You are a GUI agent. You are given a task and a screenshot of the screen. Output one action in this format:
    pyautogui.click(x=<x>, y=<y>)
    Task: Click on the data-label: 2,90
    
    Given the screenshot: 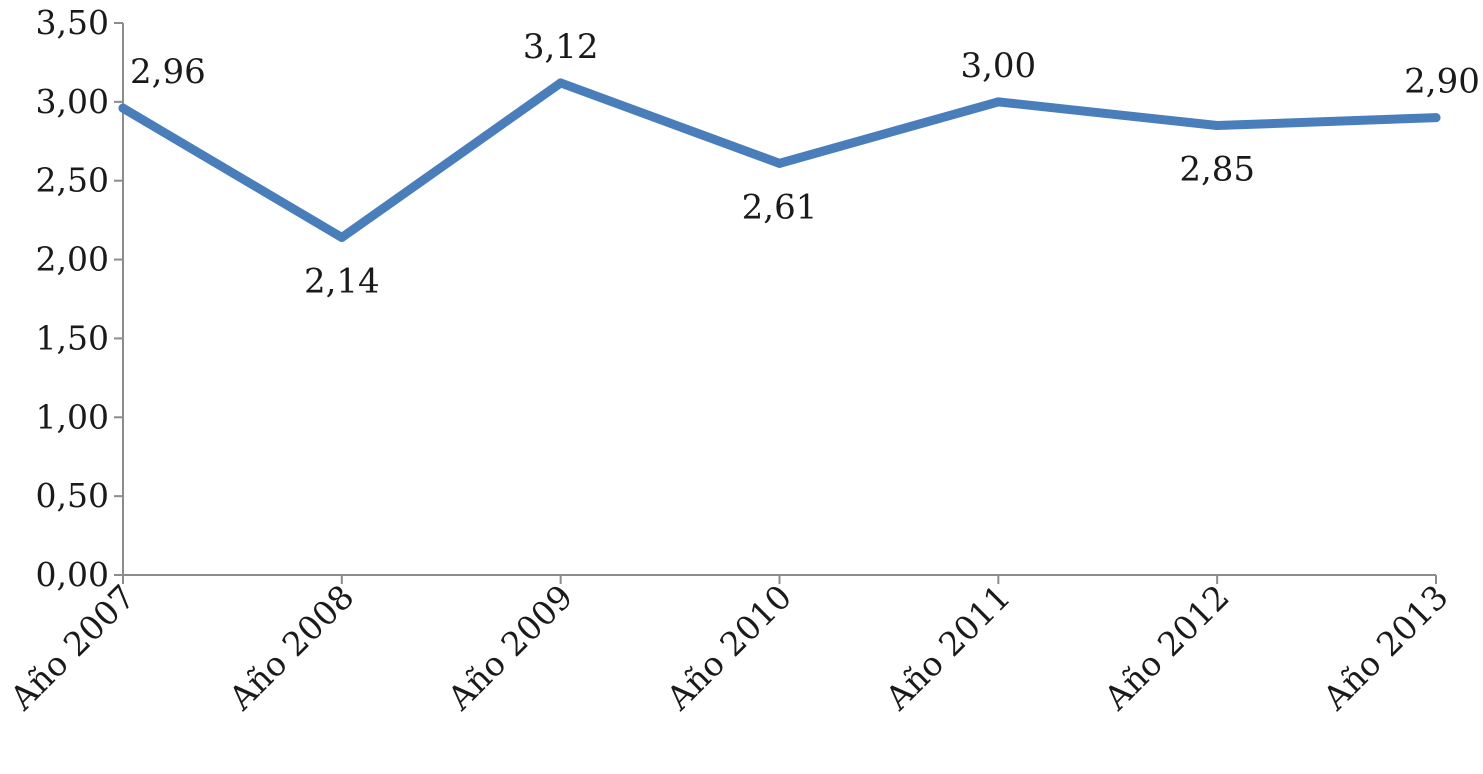 What is the action you would take?
    pyautogui.click(x=1442, y=82)
    